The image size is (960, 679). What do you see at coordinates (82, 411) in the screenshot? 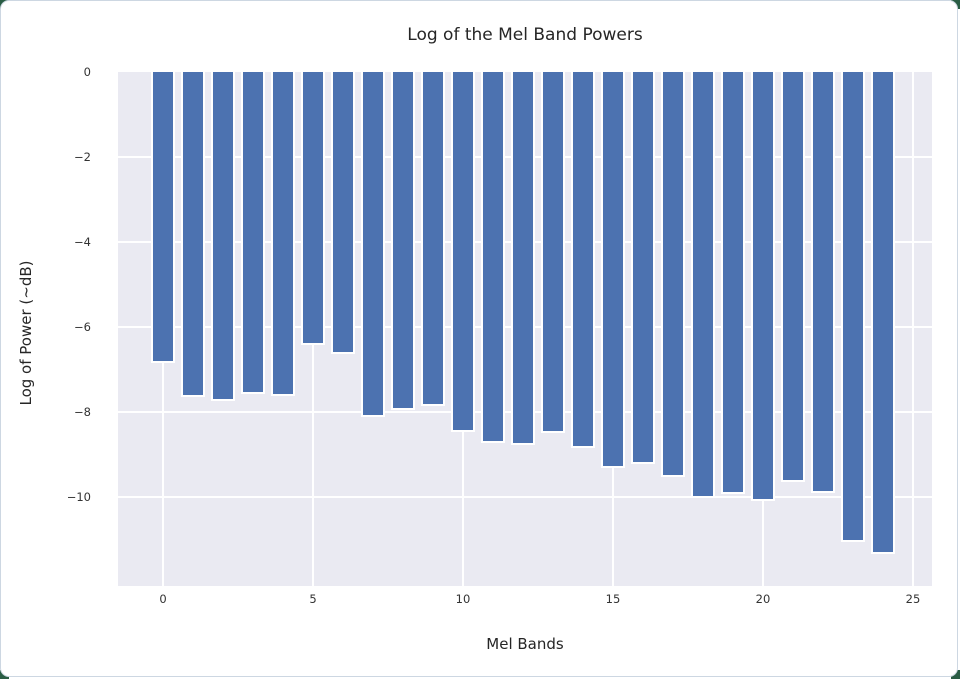
I see `y-tick-label: −8` at bounding box center [82, 411].